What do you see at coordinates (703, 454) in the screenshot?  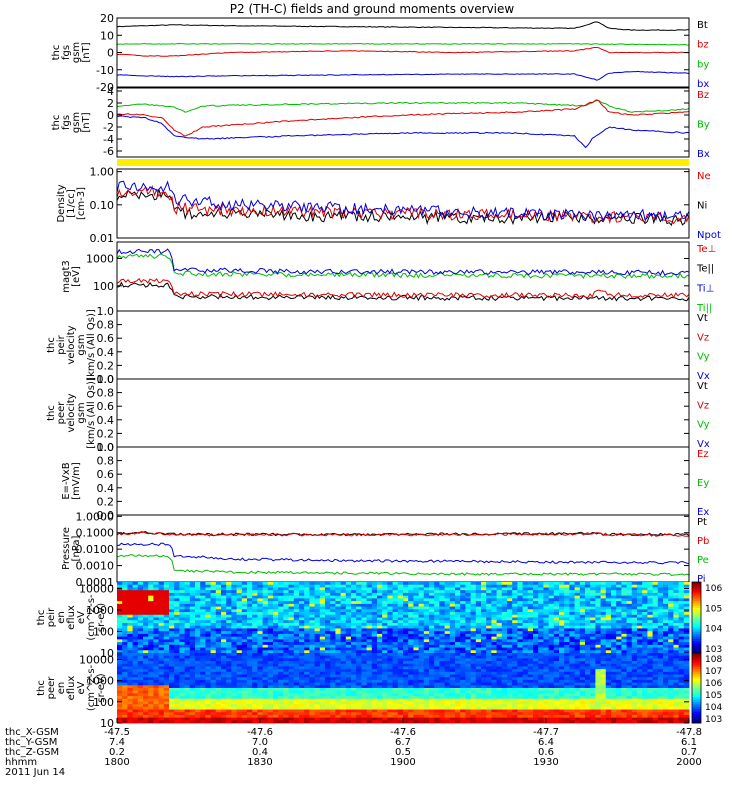 I see `legend-Ez: Ez` at bounding box center [703, 454].